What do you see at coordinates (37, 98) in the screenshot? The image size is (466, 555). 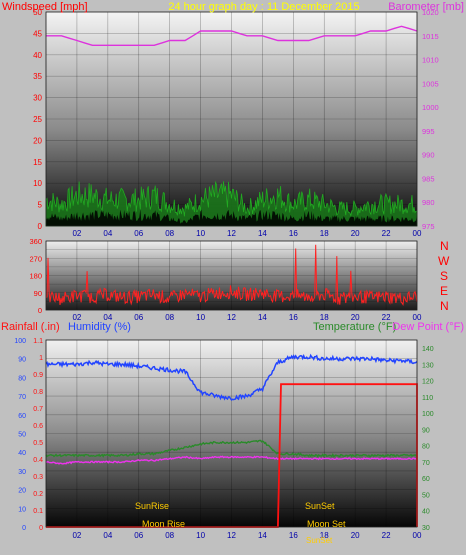 I see `wind-tick-label: 30` at bounding box center [37, 98].